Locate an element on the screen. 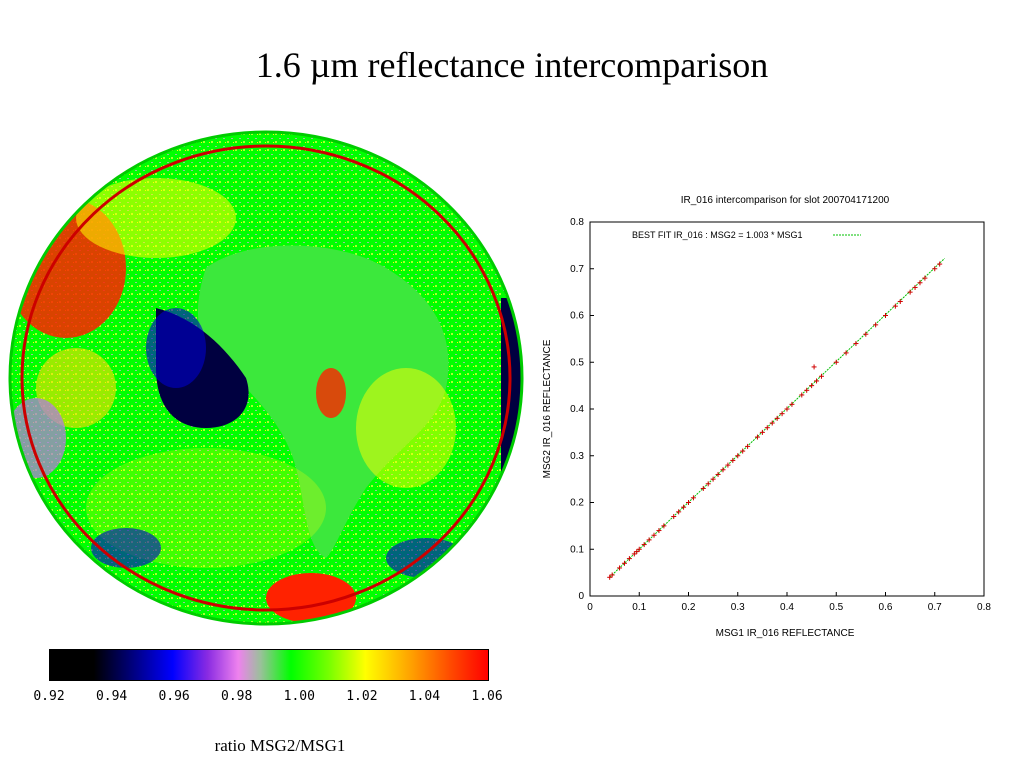 The image size is (1024, 768). x-axis-ticks: 0 0.1 0.2 0.3 0.4 0.5 0.6 0.7 0.8 is located at coordinates (789, 602).